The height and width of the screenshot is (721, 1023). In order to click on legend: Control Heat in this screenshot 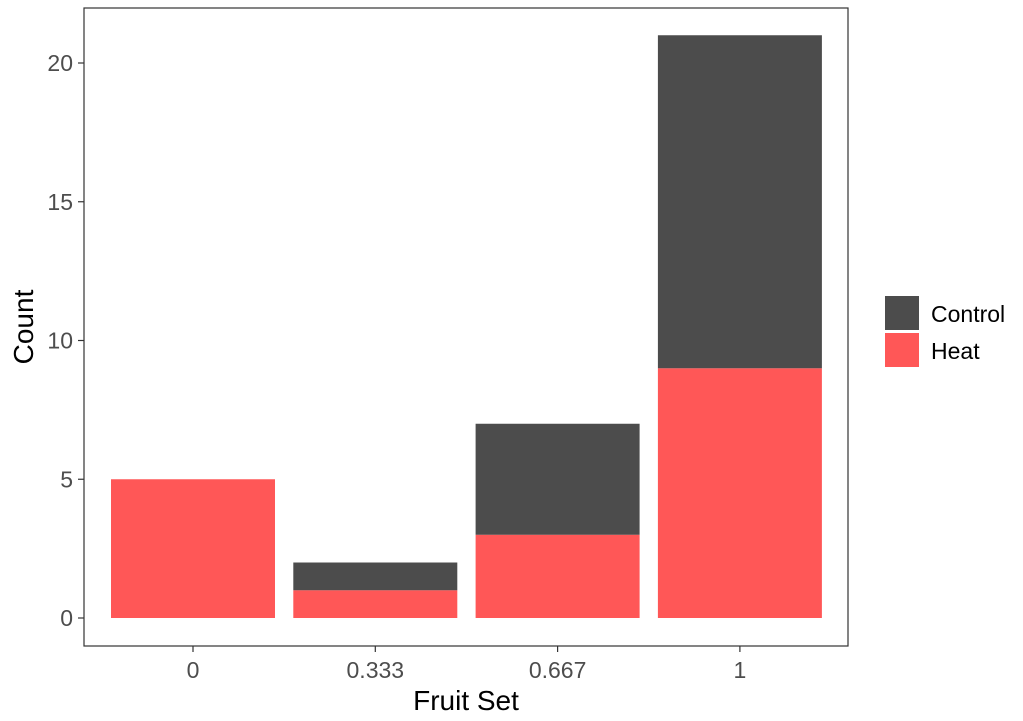, I will do `click(945, 331)`.